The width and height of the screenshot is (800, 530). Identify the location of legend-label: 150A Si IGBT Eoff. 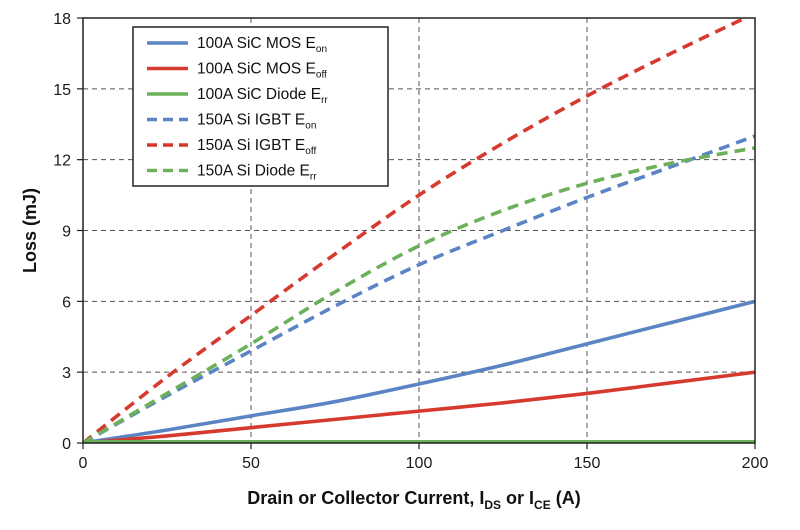
(256, 147).